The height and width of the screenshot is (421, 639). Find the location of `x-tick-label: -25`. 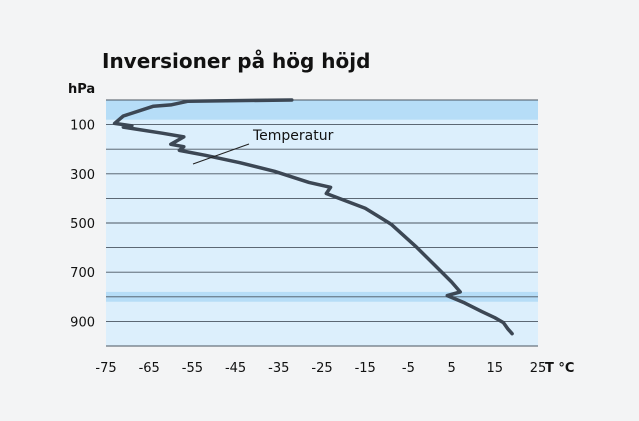

x-tick-label: -25 is located at coordinates (321, 368).